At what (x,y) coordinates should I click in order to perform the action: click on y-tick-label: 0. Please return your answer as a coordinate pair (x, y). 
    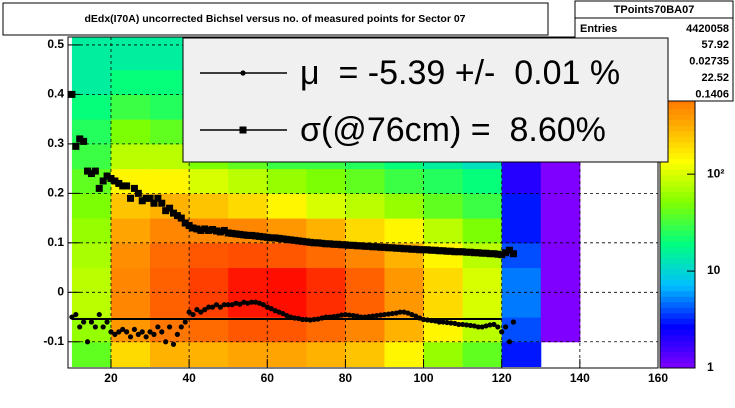
    Looking at the image, I should click on (60, 291).